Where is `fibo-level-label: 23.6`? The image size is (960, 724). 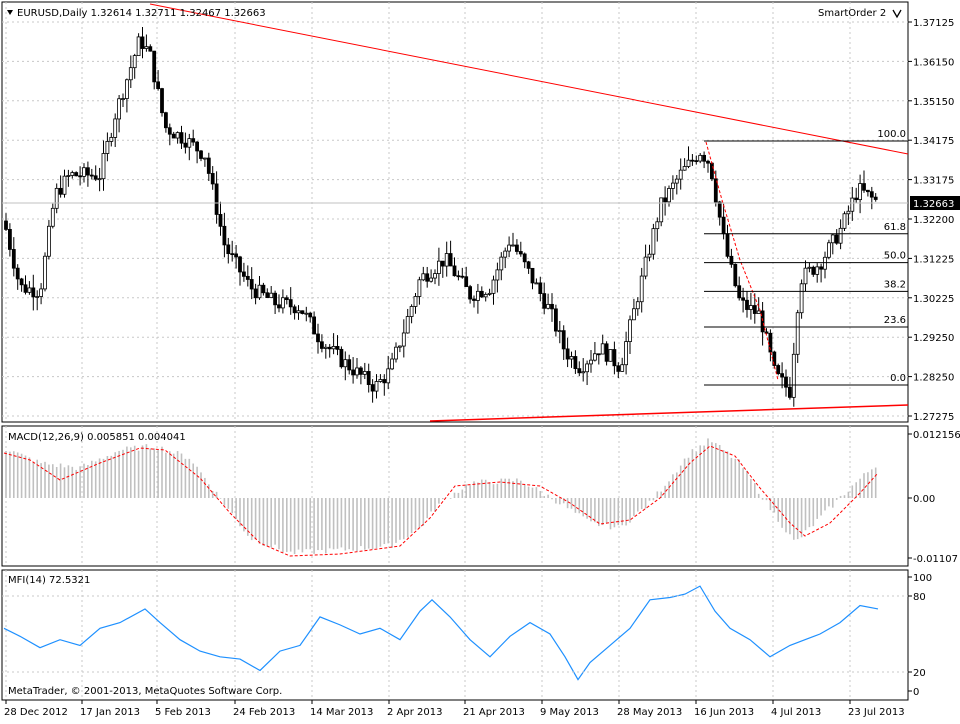 fibo-level-label: 23.6 is located at coordinates (895, 320).